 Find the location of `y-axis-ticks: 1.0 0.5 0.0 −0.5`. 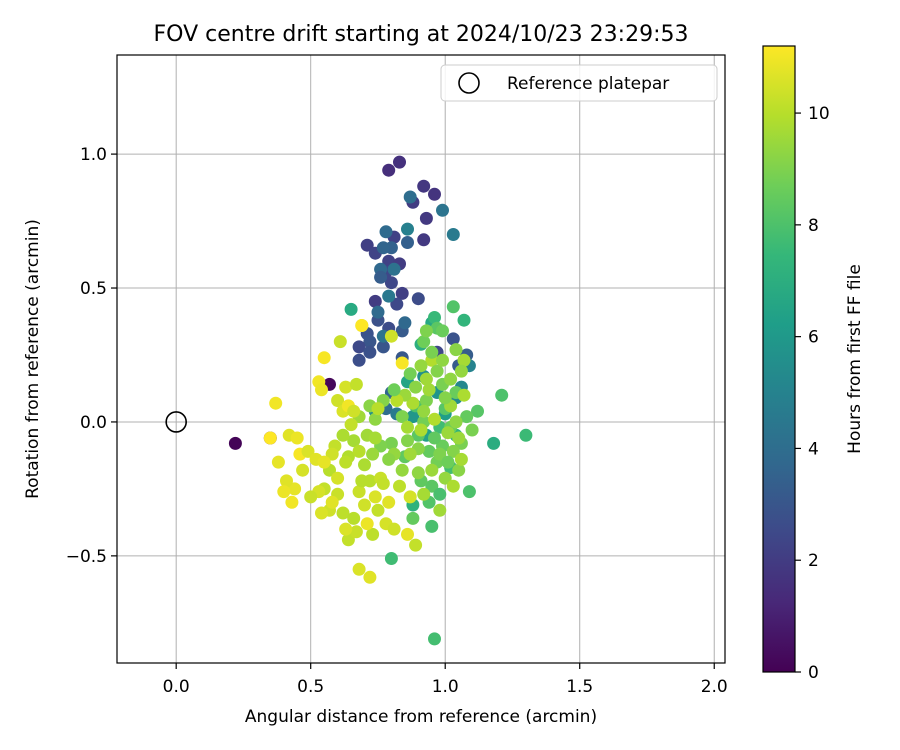

y-axis-ticks: 1.0 0.5 0.0 −0.5 is located at coordinates (91, 356).